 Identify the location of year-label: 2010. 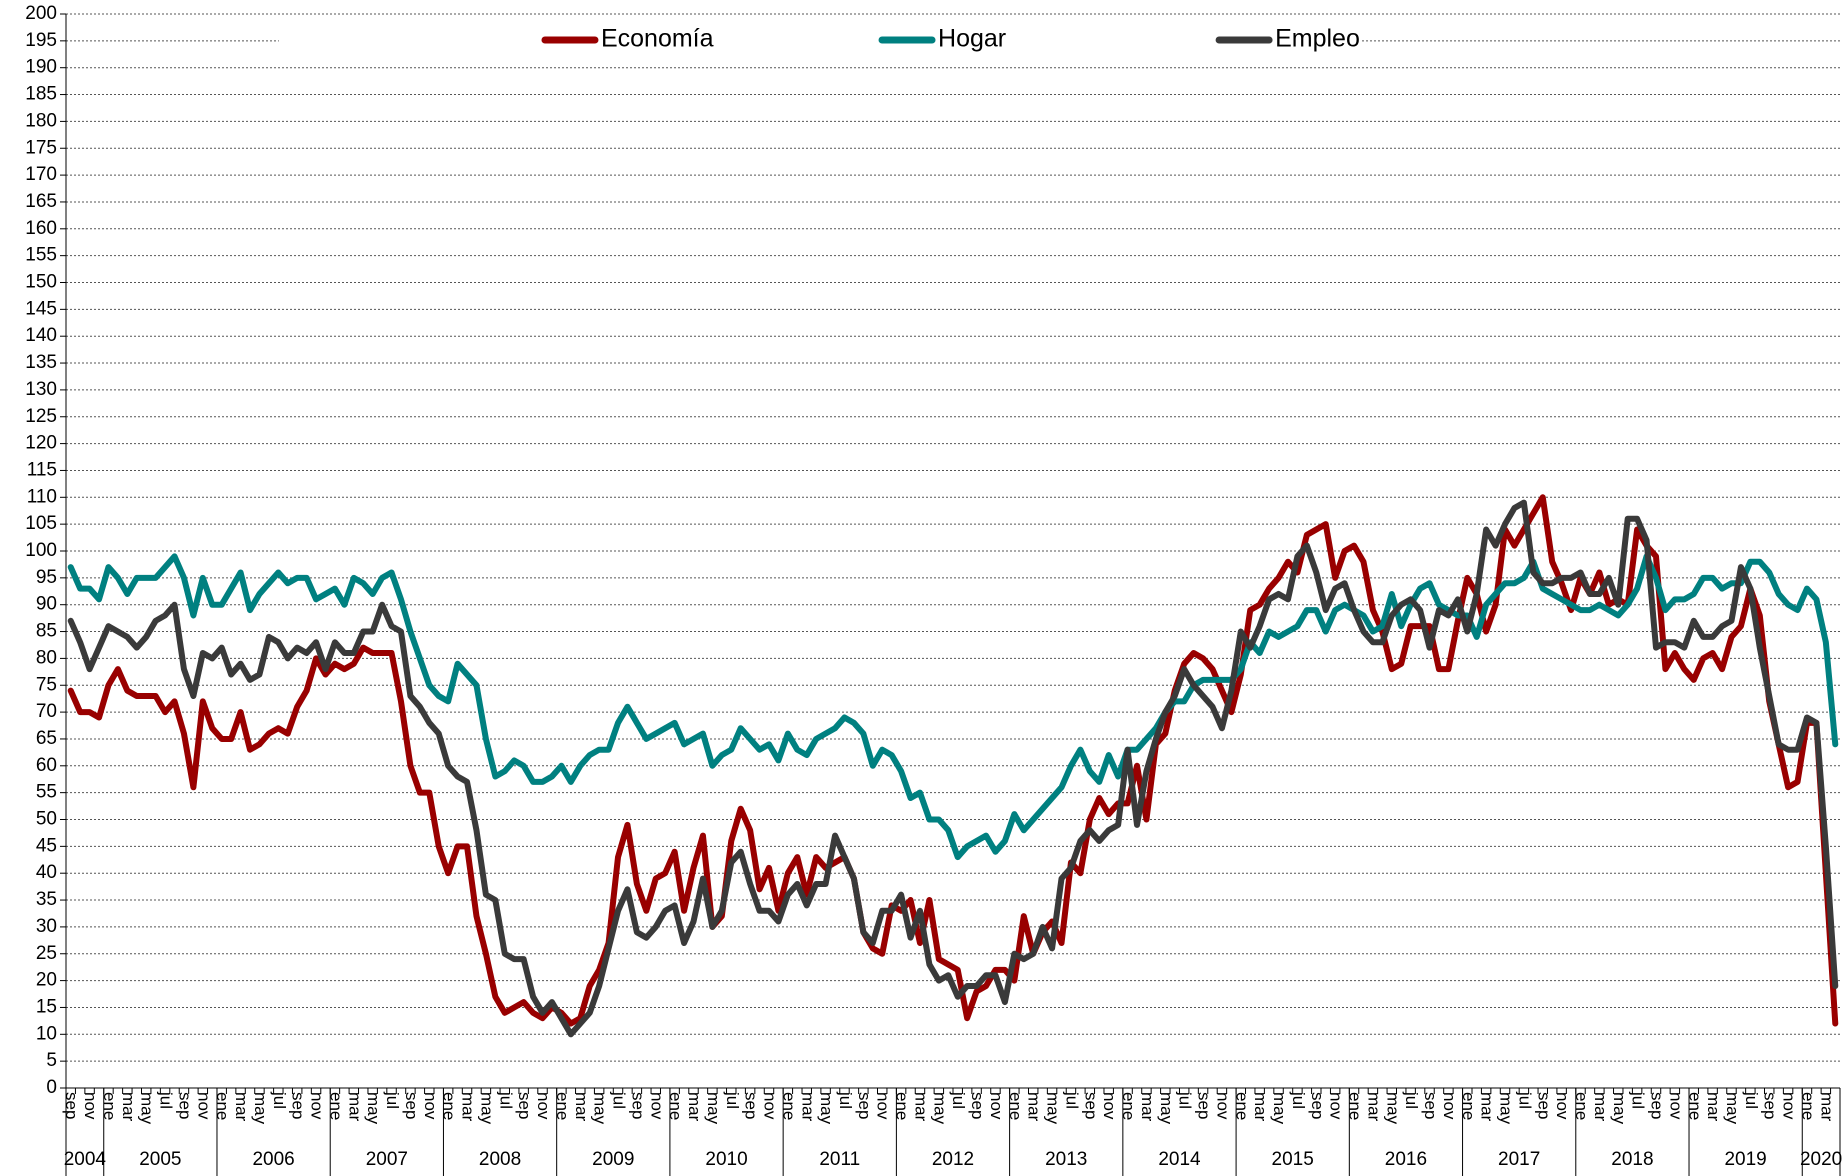
(726, 1159).